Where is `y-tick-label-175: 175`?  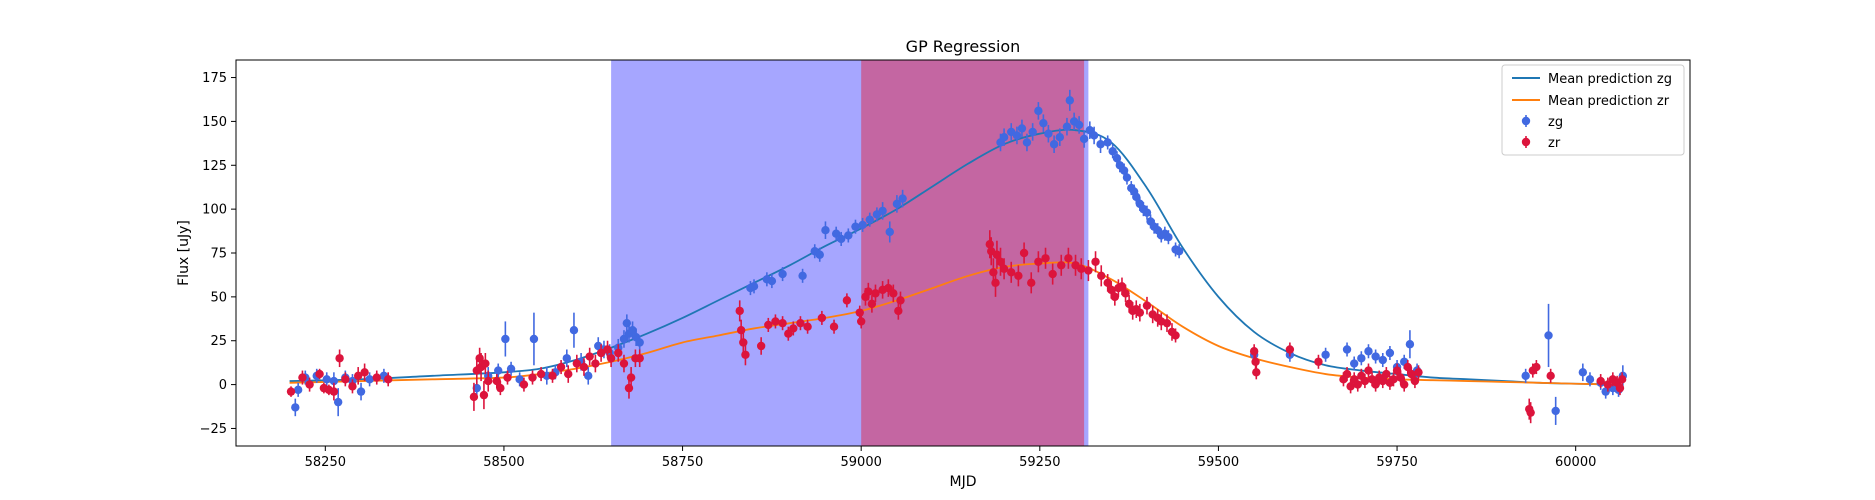 y-tick-label-175: 175 is located at coordinates (214, 78).